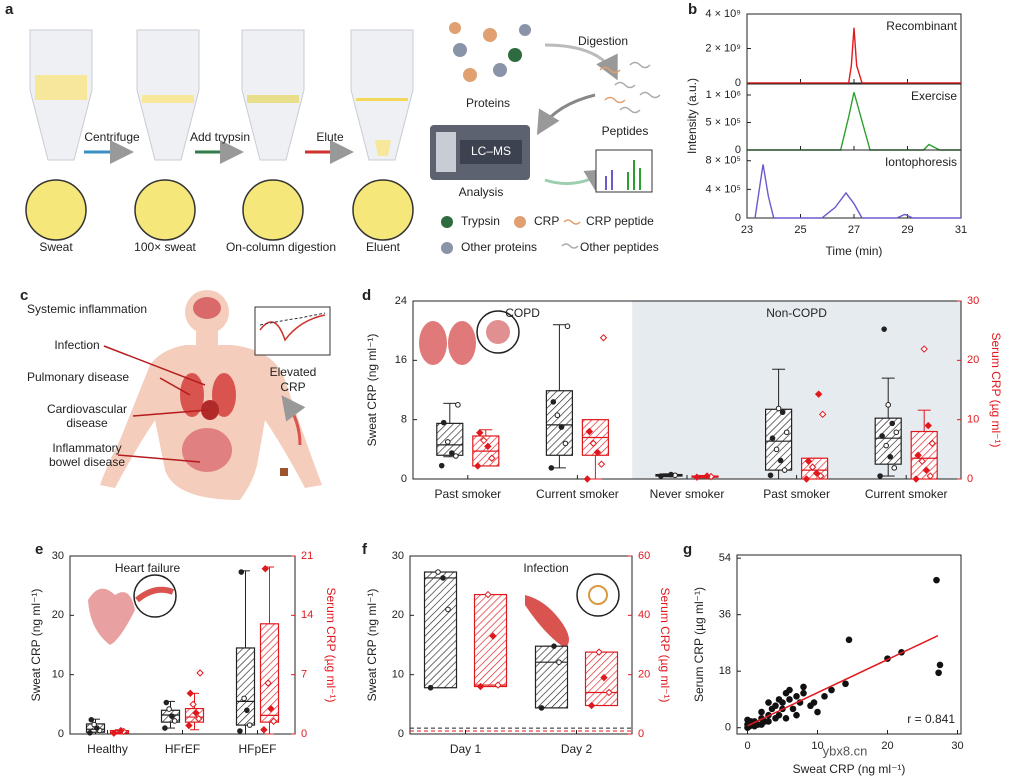 The image size is (1011, 780). Describe the element at coordinates (854, 251) in the screenshot. I see `axis-label: Time (min)` at that location.